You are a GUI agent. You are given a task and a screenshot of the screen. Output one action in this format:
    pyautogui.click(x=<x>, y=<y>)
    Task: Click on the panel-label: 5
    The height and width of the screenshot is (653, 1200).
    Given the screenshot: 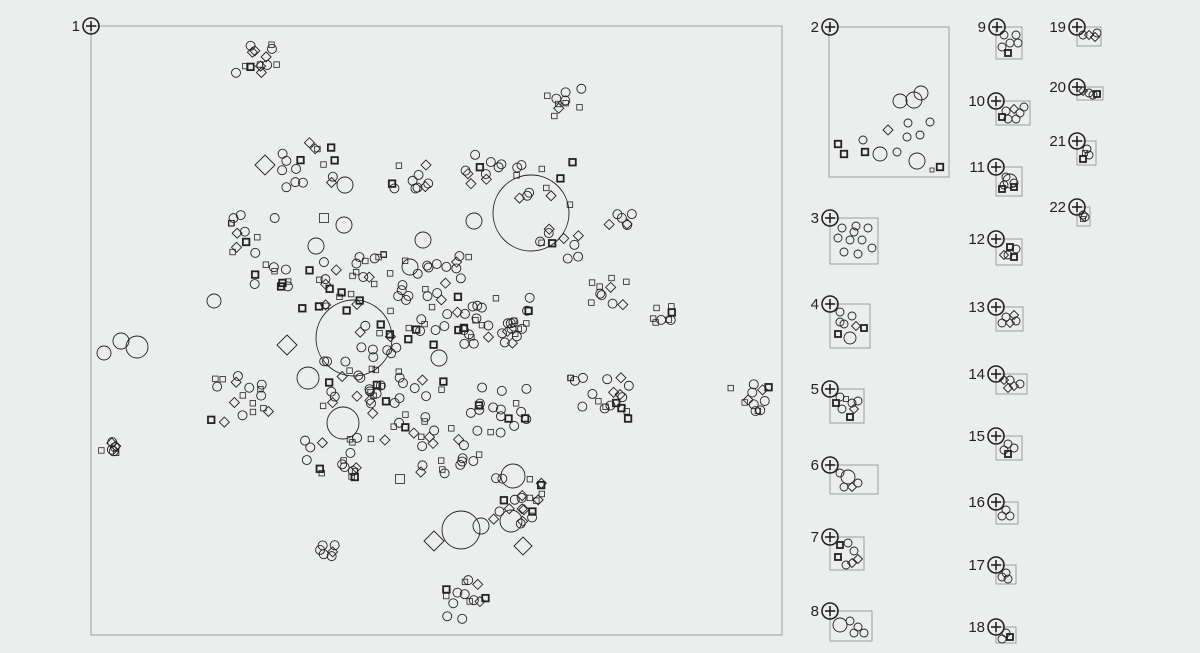 What is the action you would take?
    pyautogui.click(x=815, y=389)
    